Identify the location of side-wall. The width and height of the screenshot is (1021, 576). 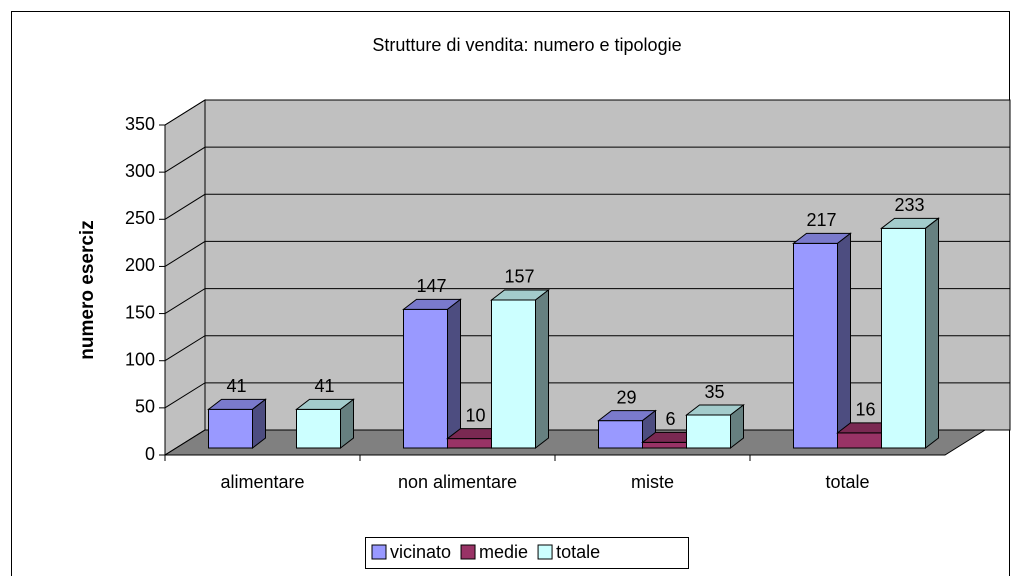
(185, 277).